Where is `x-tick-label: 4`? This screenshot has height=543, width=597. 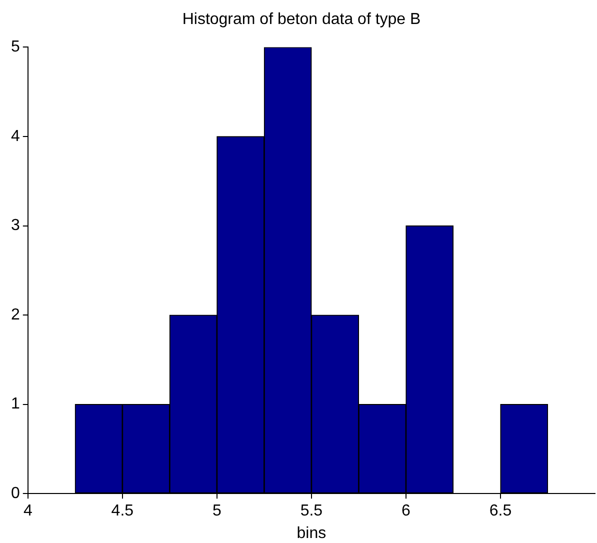 x-tick-label: 4 is located at coordinates (27, 511).